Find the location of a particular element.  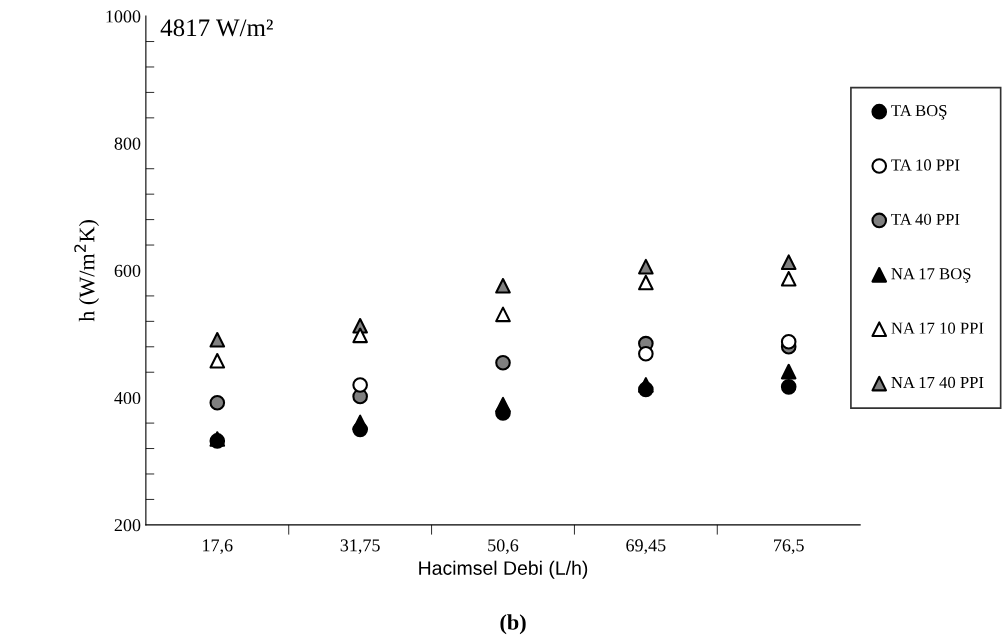

y-tick-label: 600 is located at coordinates (127, 270).